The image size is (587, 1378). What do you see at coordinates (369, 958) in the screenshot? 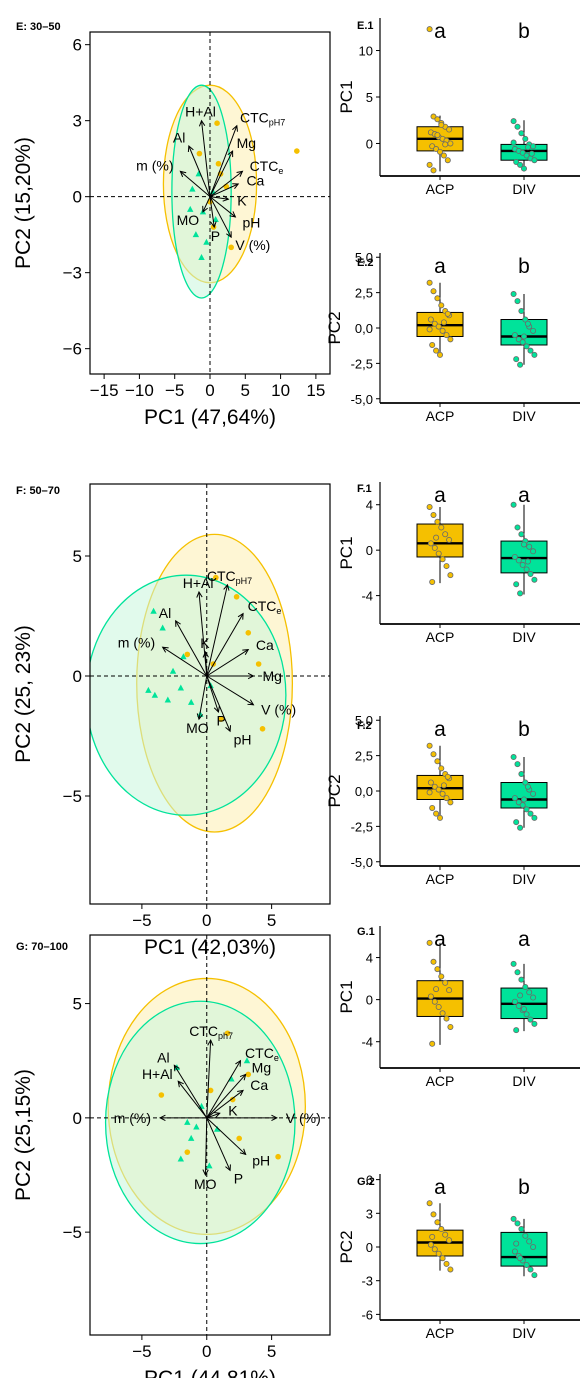
I see `y-tick-label: 4` at bounding box center [369, 958].